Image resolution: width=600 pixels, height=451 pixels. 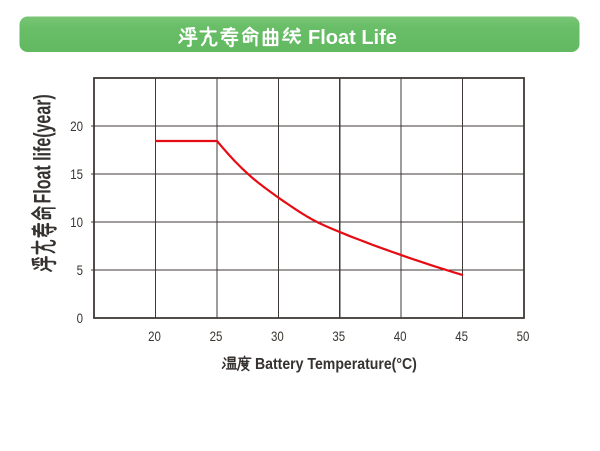 What do you see at coordinates (76, 174) in the screenshot?
I see `svg-text: 15` at bounding box center [76, 174].